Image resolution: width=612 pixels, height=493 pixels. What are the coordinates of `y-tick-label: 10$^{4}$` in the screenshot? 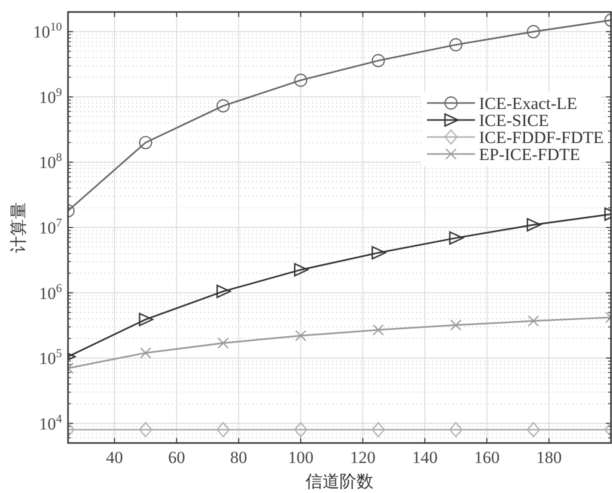 It's located at (50, 422).